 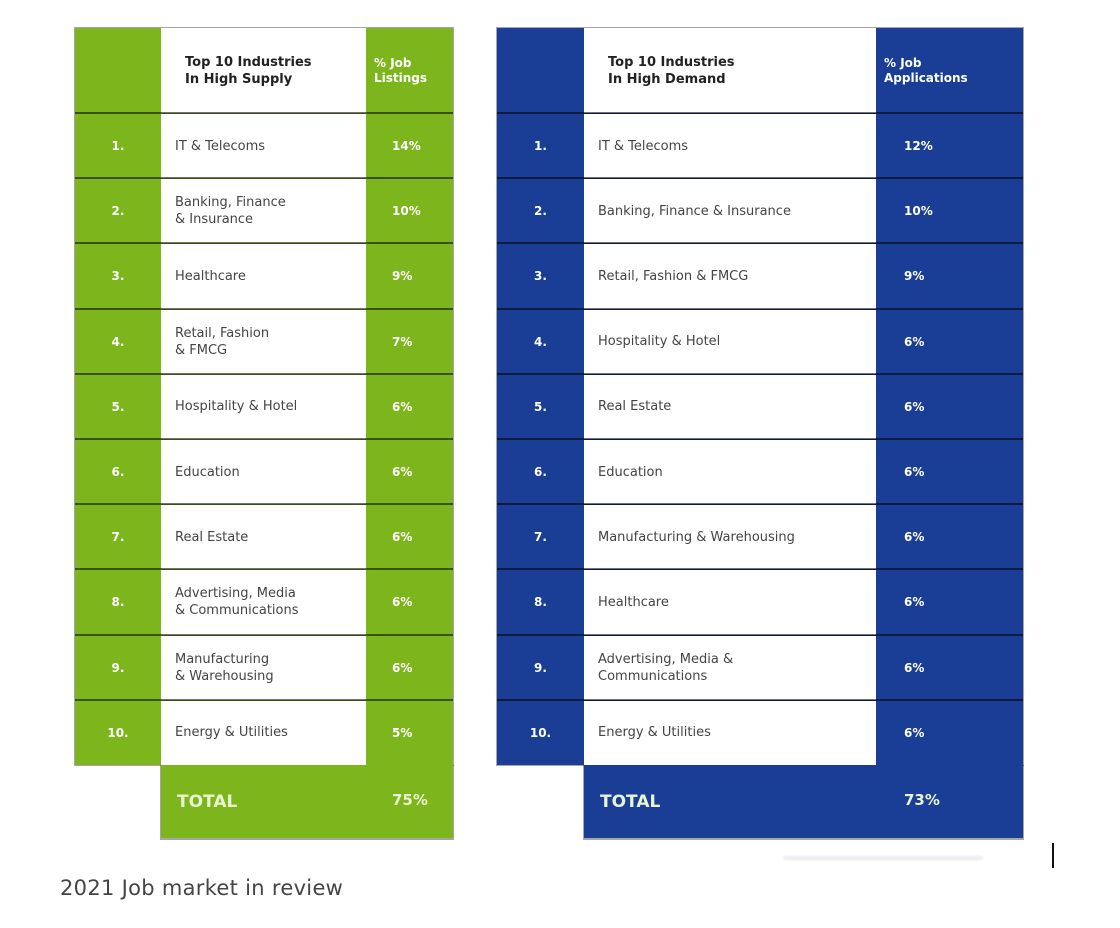 I want to click on text-line: In High Demand, so click(x=667, y=79).